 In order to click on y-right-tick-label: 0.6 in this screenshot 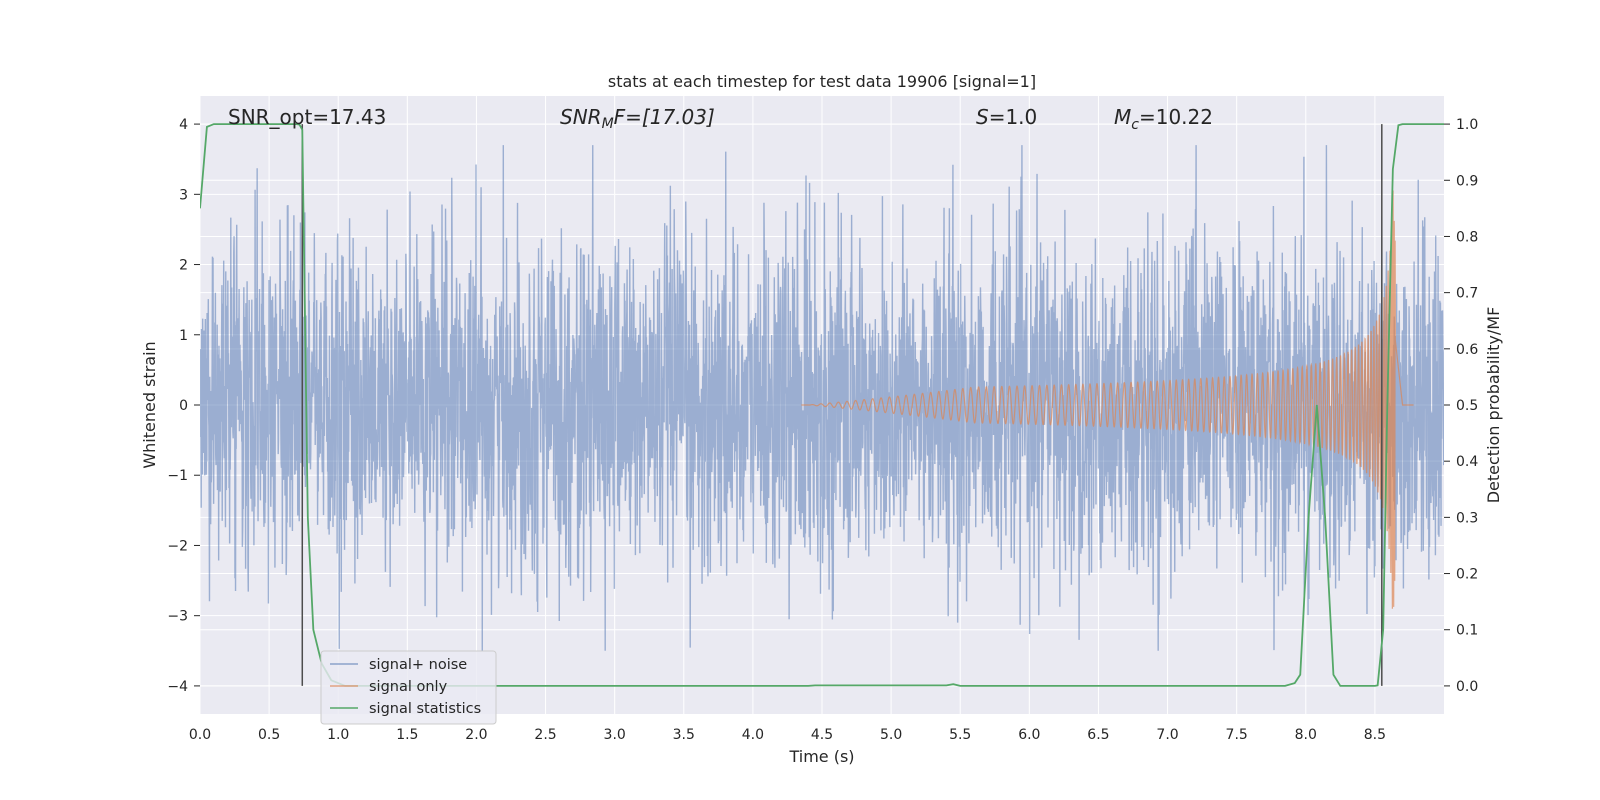, I will do `click(1467, 350)`.